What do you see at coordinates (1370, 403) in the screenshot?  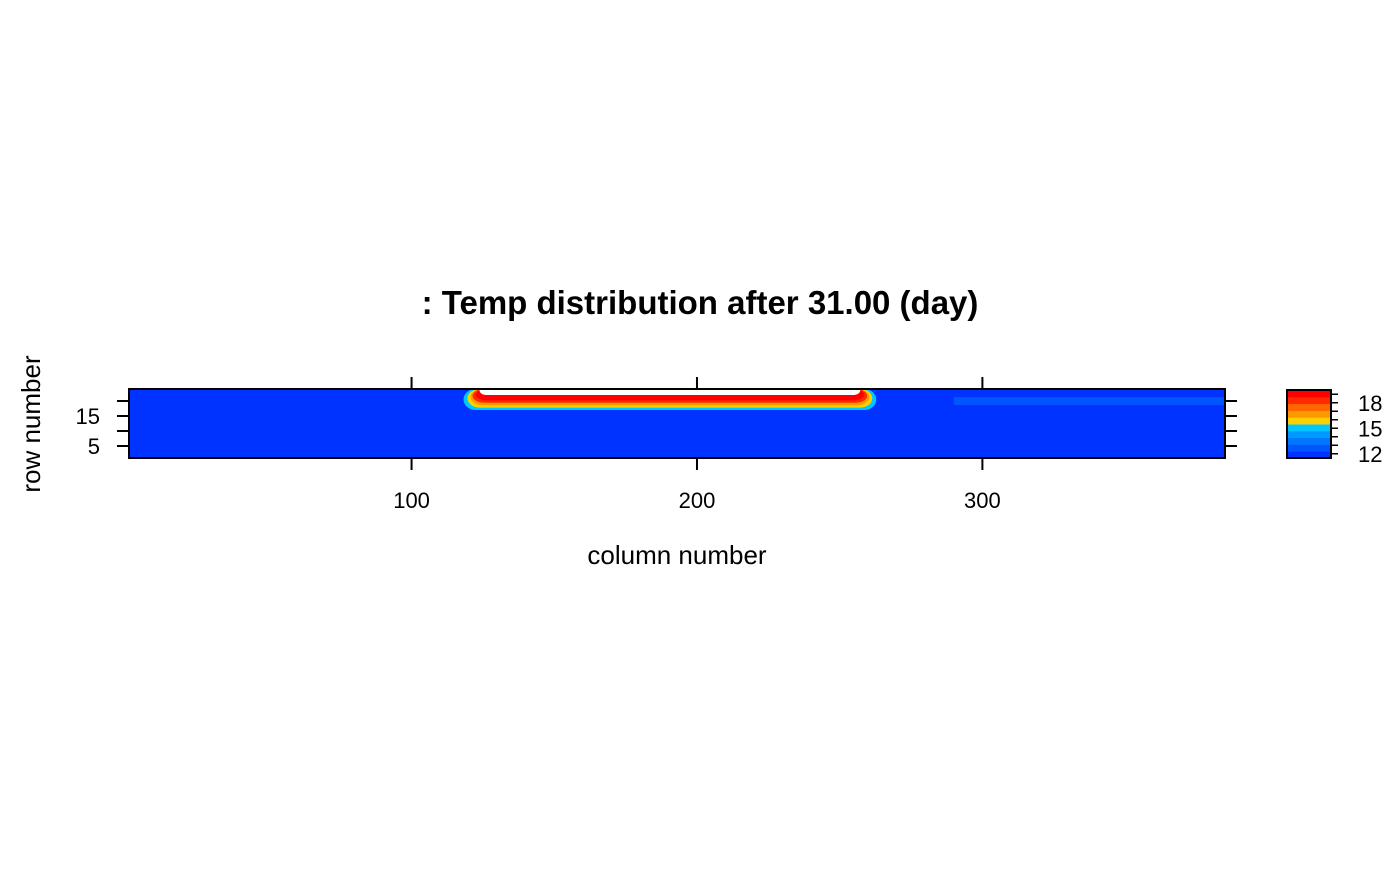 I see `colorbar-tick-label: 18` at bounding box center [1370, 403].